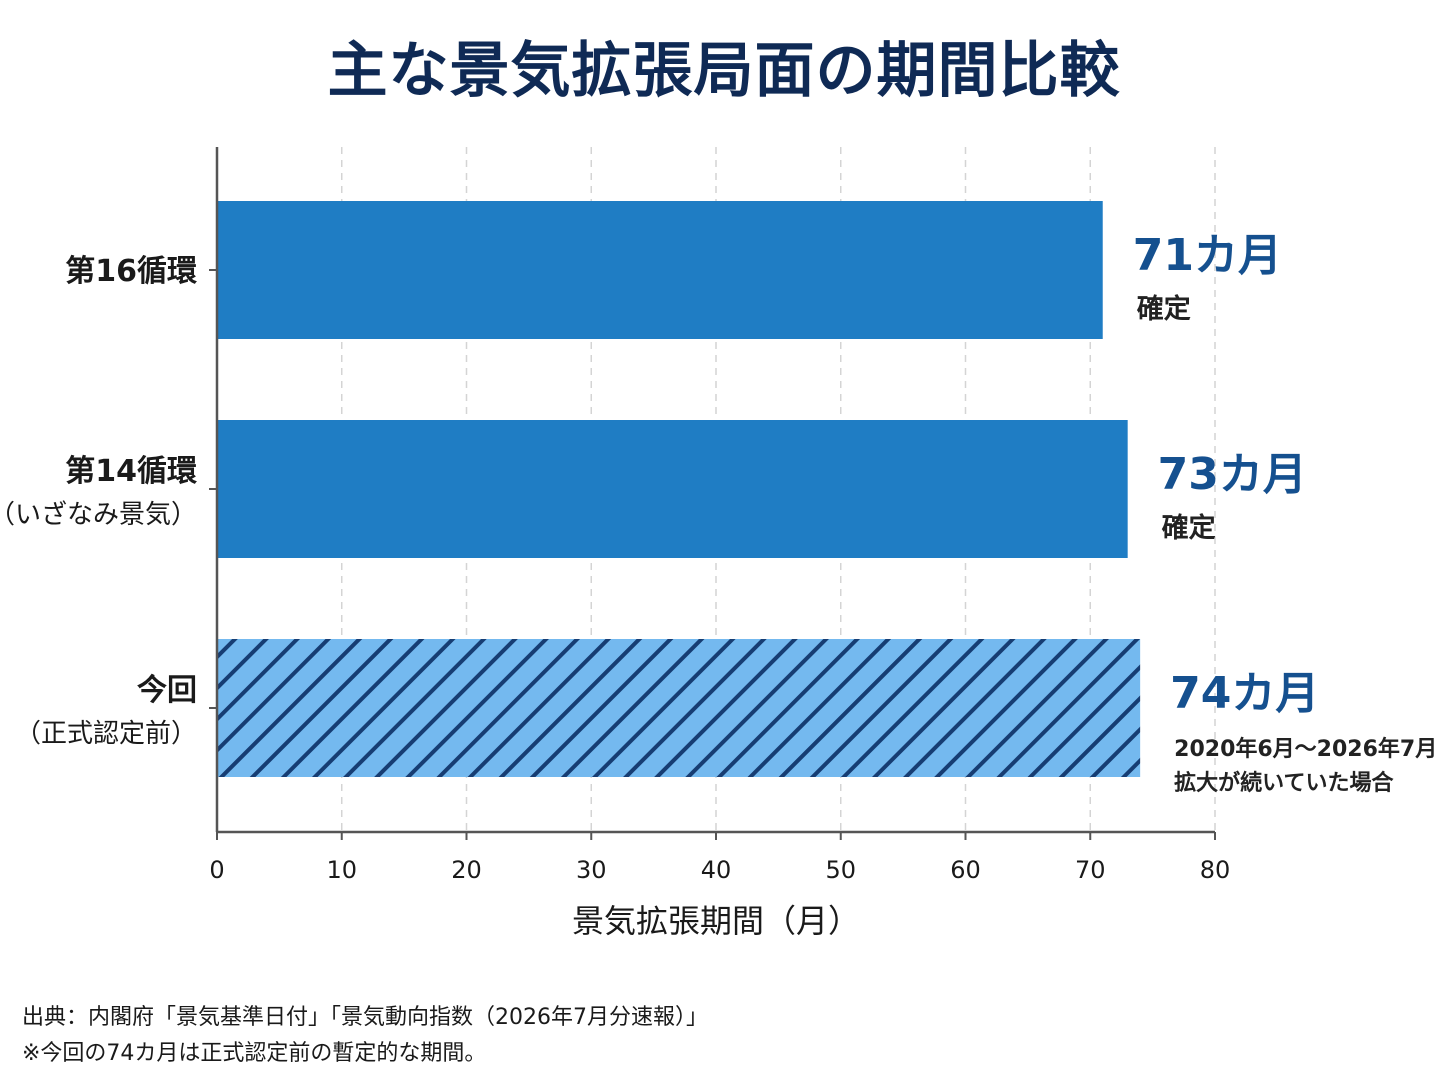 This screenshot has width=1448, height=1086. What do you see at coordinates (1090, 870) in the screenshot?
I see `x-tick-label: 70` at bounding box center [1090, 870].